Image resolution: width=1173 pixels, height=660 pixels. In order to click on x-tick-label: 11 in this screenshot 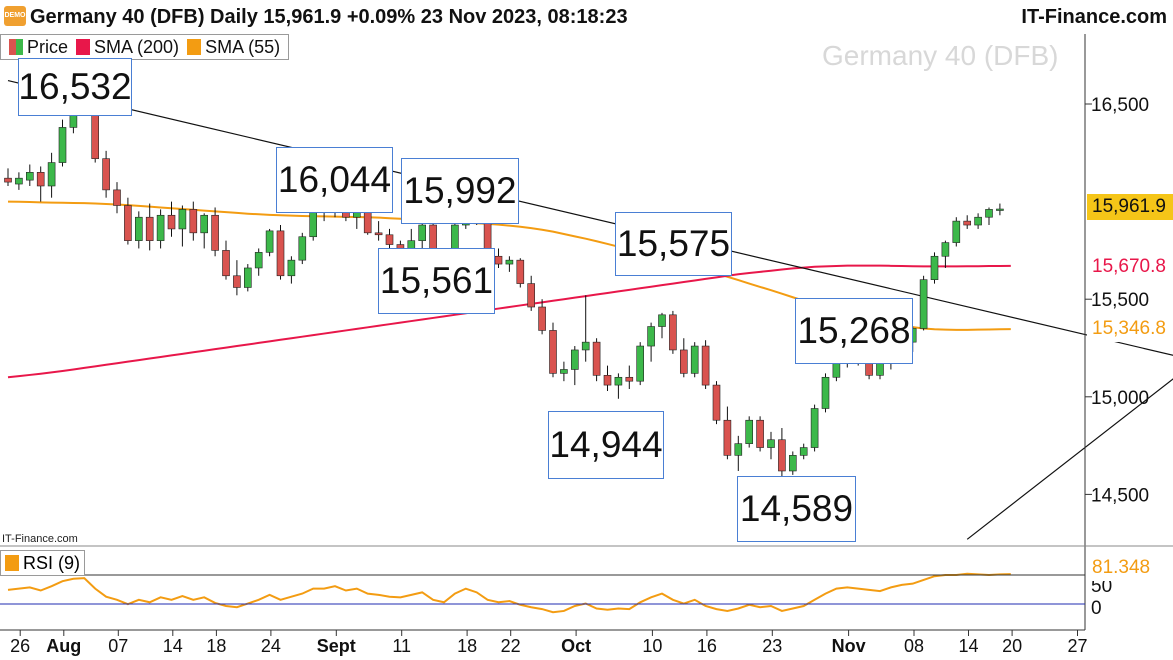, I will do `click(401, 646)`.